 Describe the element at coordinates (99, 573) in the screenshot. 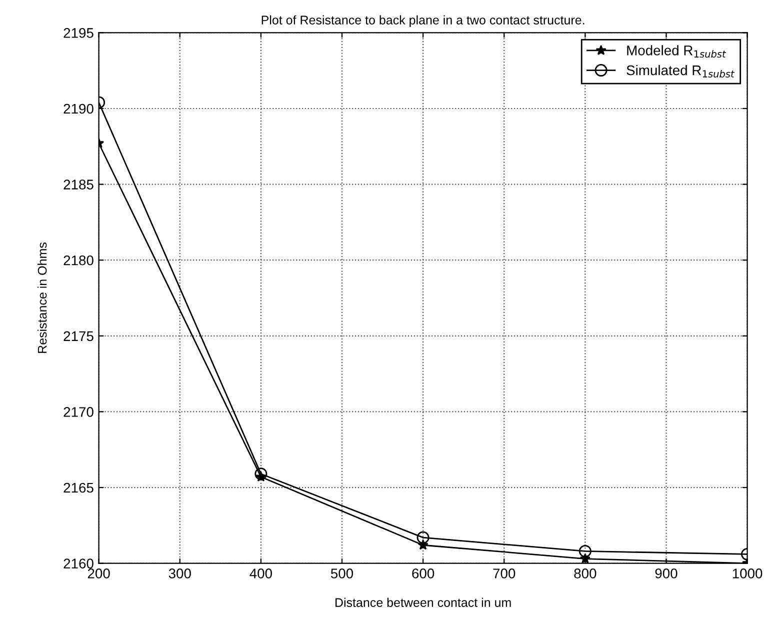

I see `x-tick-label: 200` at that location.